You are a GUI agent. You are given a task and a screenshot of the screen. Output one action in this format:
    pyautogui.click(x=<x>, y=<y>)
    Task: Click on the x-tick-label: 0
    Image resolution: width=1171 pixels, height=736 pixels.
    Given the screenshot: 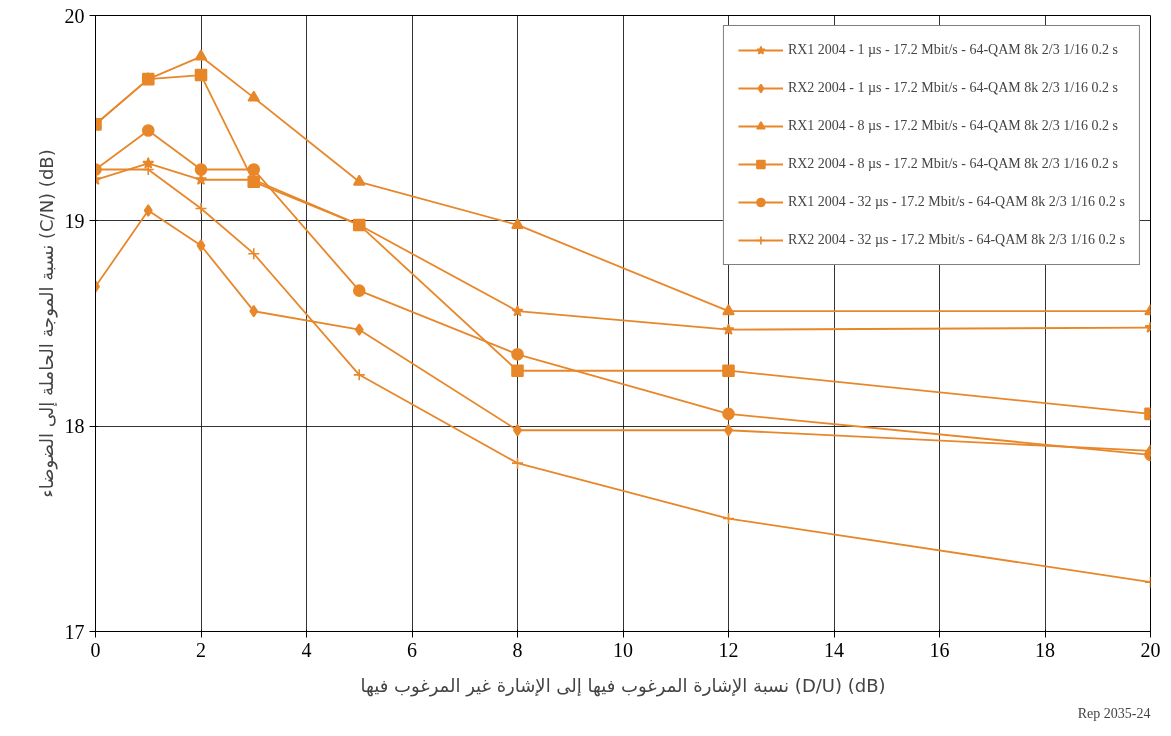 What is the action you would take?
    pyautogui.click(x=95, y=649)
    